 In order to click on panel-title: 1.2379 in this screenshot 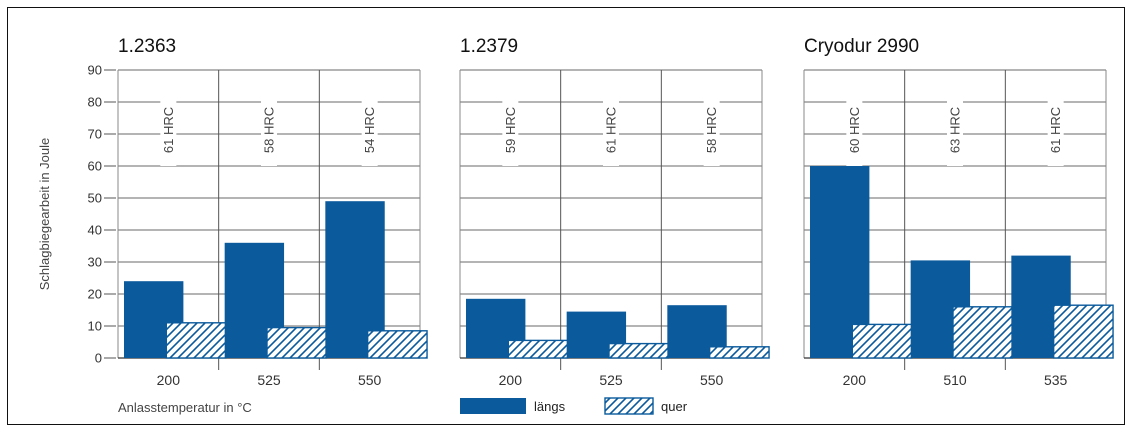, I will do `click(489, 46)`.